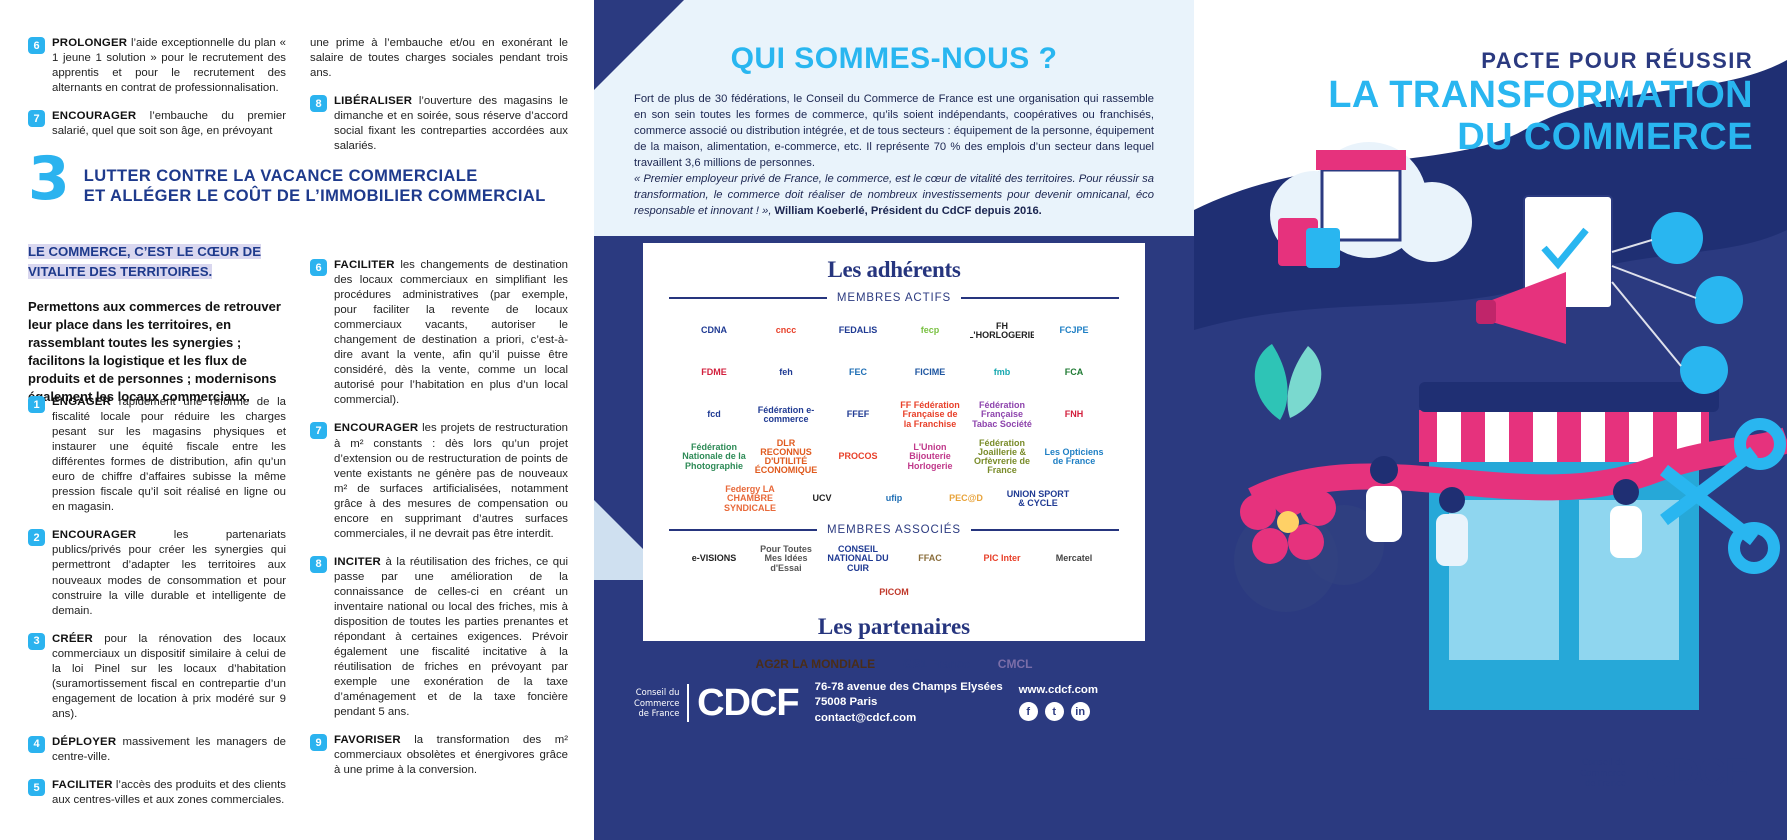  Describe the element at coordinates (1080, 712) in the screenshot. I see `linkedin-icon: in` at that location.